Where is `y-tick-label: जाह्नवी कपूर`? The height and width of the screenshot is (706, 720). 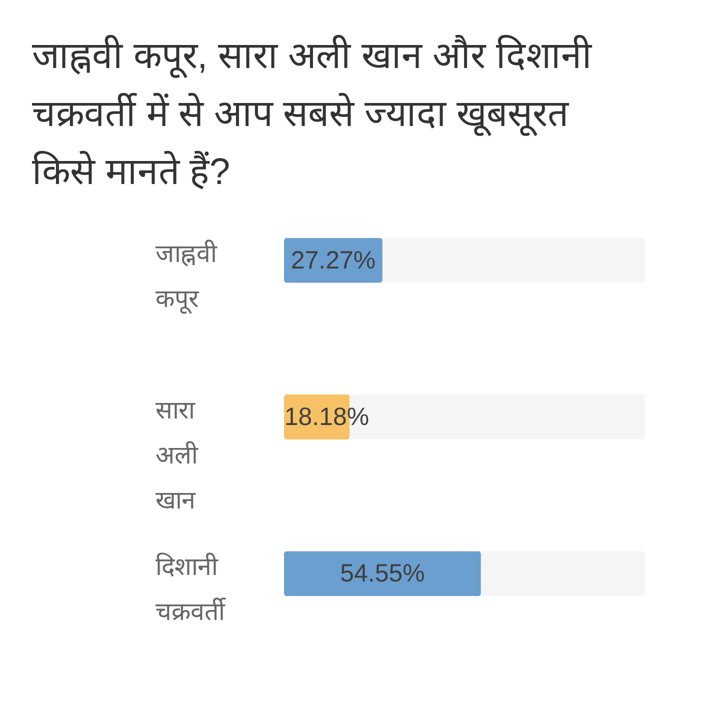
y-tick-label: जाह्नवी कपूर is located at coordinates (187, 276).